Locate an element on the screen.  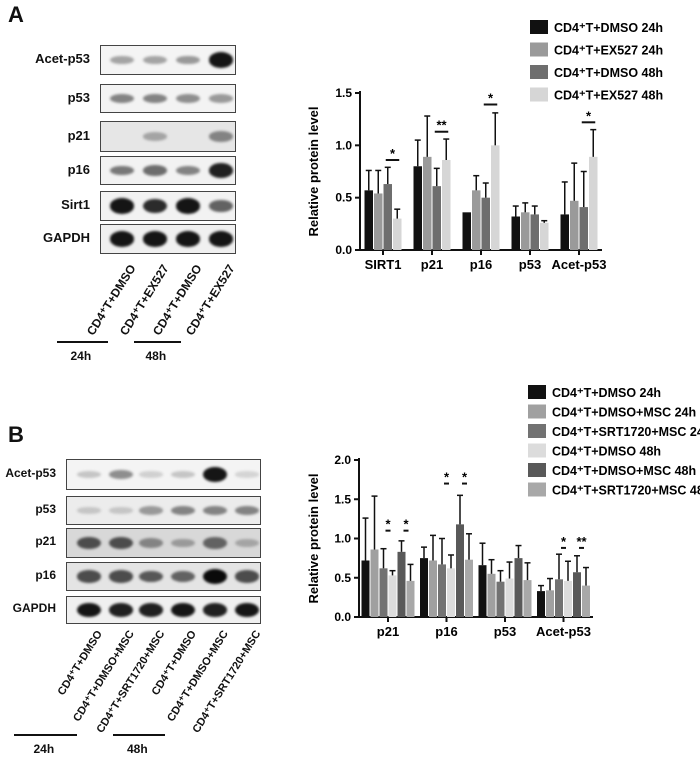
x-tick-label: p21 is located at coordinates (432, 264).